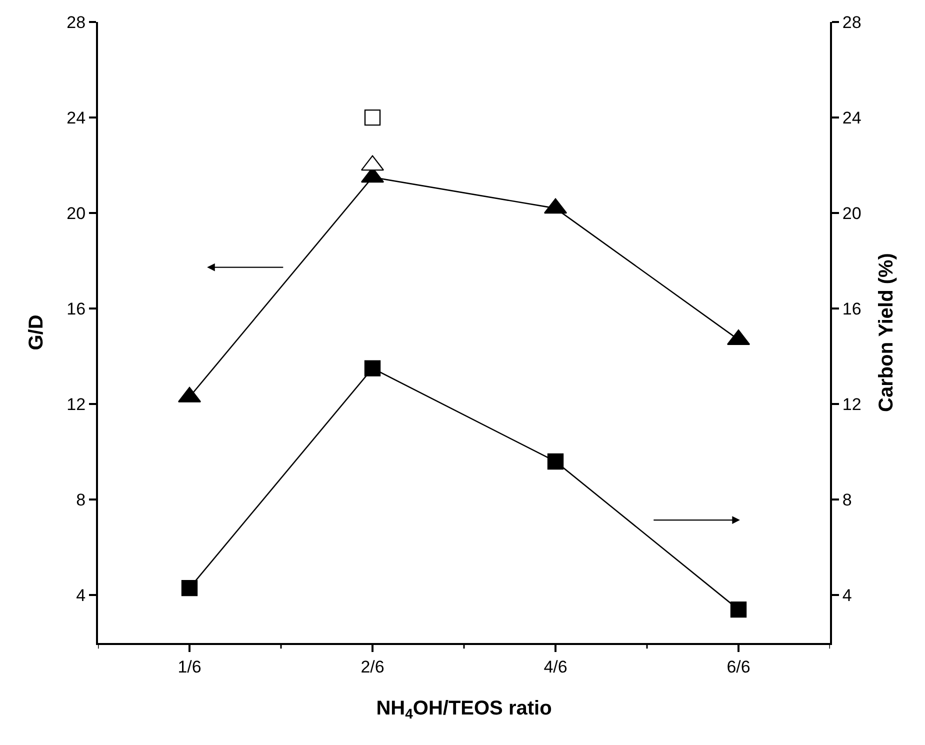  What do you see at coordinates (852, 309) in the screenshot?
I see `y2-tick-label: 16` at bounding box center [852, 309].